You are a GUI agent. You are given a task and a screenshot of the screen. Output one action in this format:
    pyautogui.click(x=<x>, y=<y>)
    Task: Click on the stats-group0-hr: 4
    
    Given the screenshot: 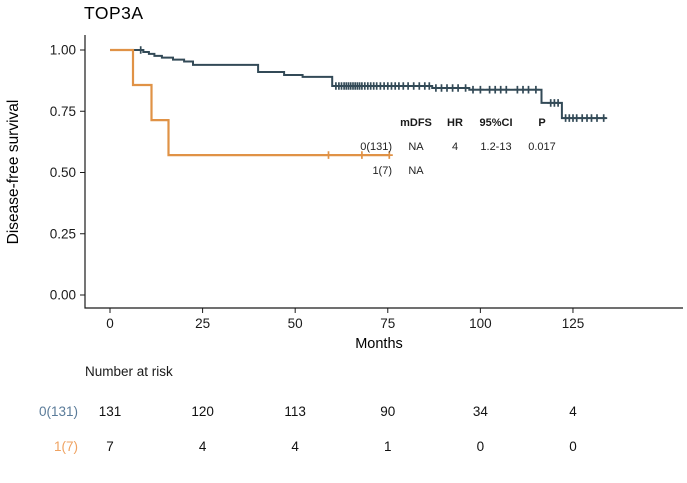 What is the action you would take?
    pyautogui.click(x=455, y=147)
    